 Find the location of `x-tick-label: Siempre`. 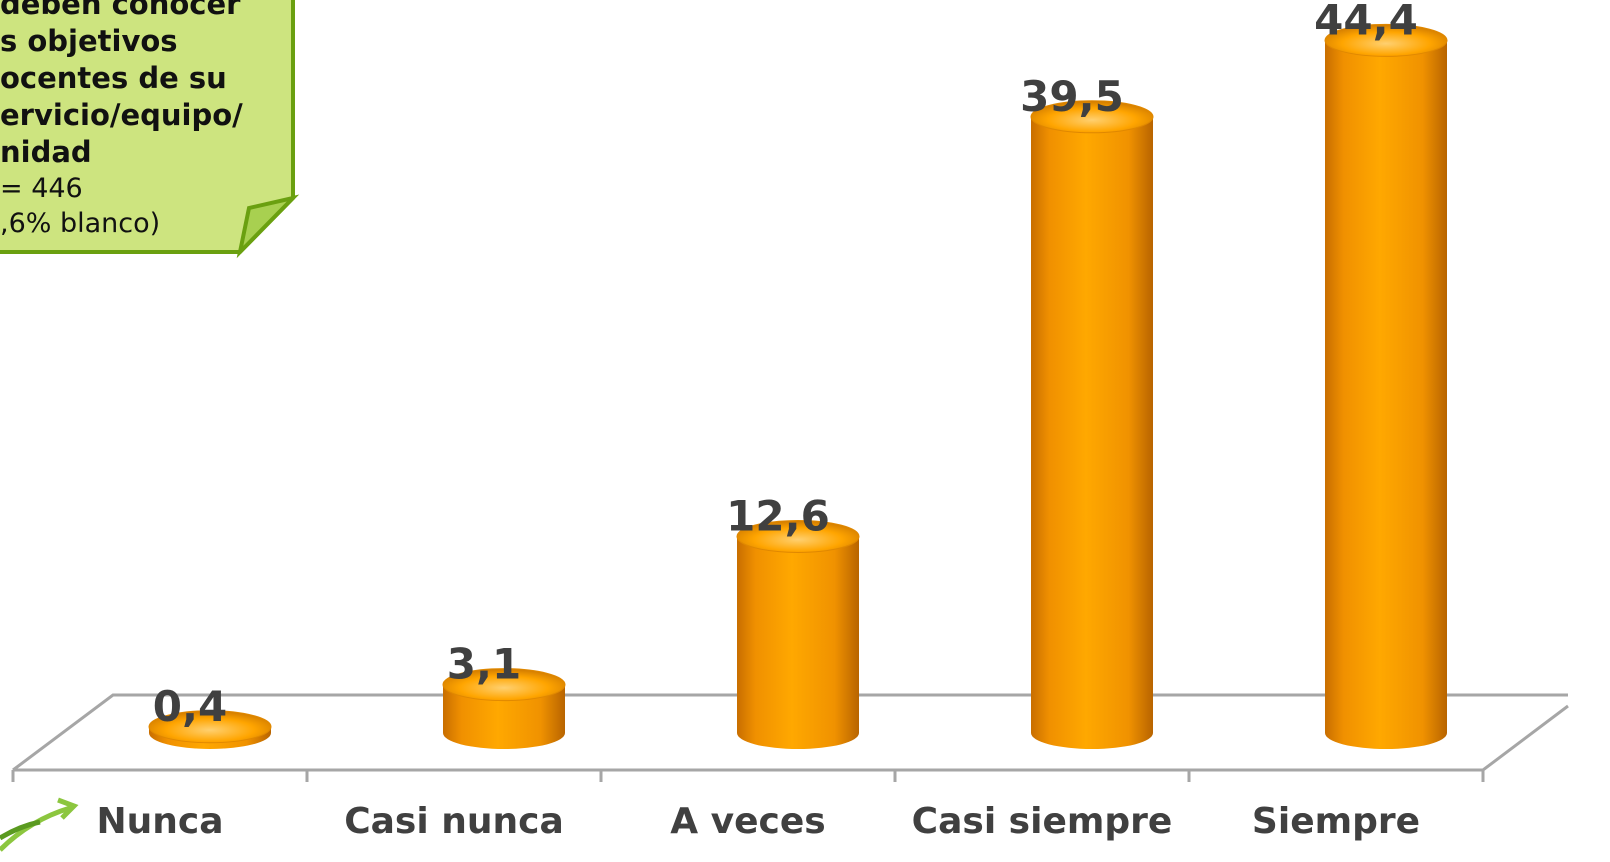

x-tick-label: Siempre is located at coordinates (1336, 821).